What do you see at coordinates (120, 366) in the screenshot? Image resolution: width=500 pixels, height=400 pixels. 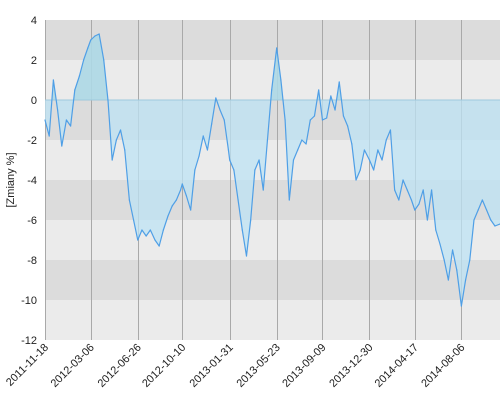 I see `x-tick-label: 2012-06-26` at bounding box center [120, 366].